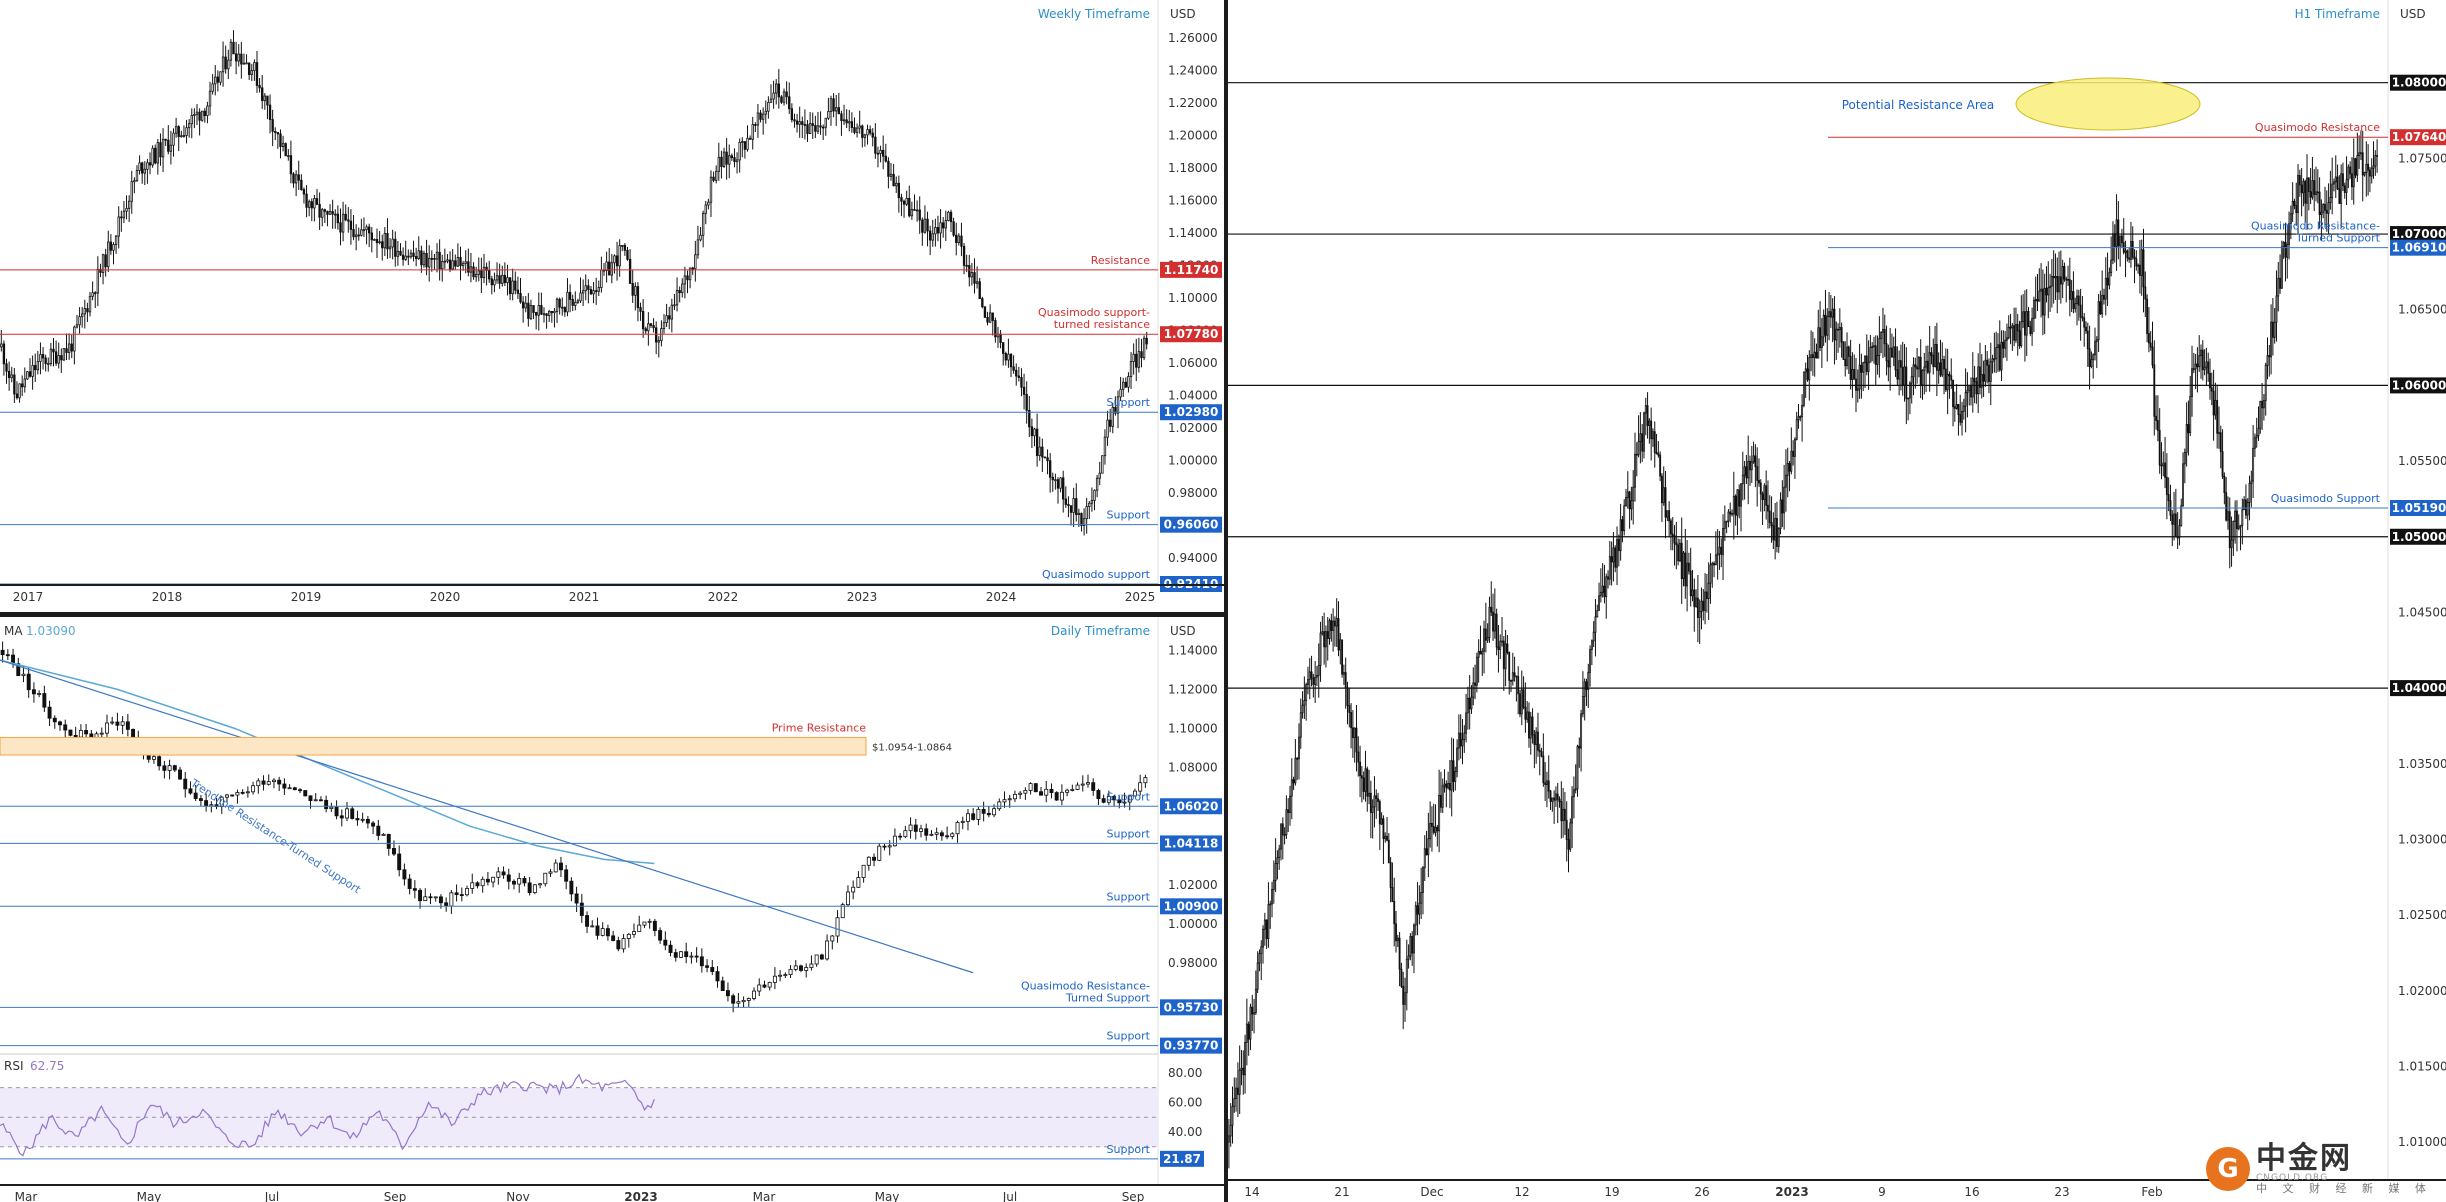  Describe the element at coordinates (2422, 915) in the screenshot. I see `h1-y-tick-label: 1.02500` at that location.